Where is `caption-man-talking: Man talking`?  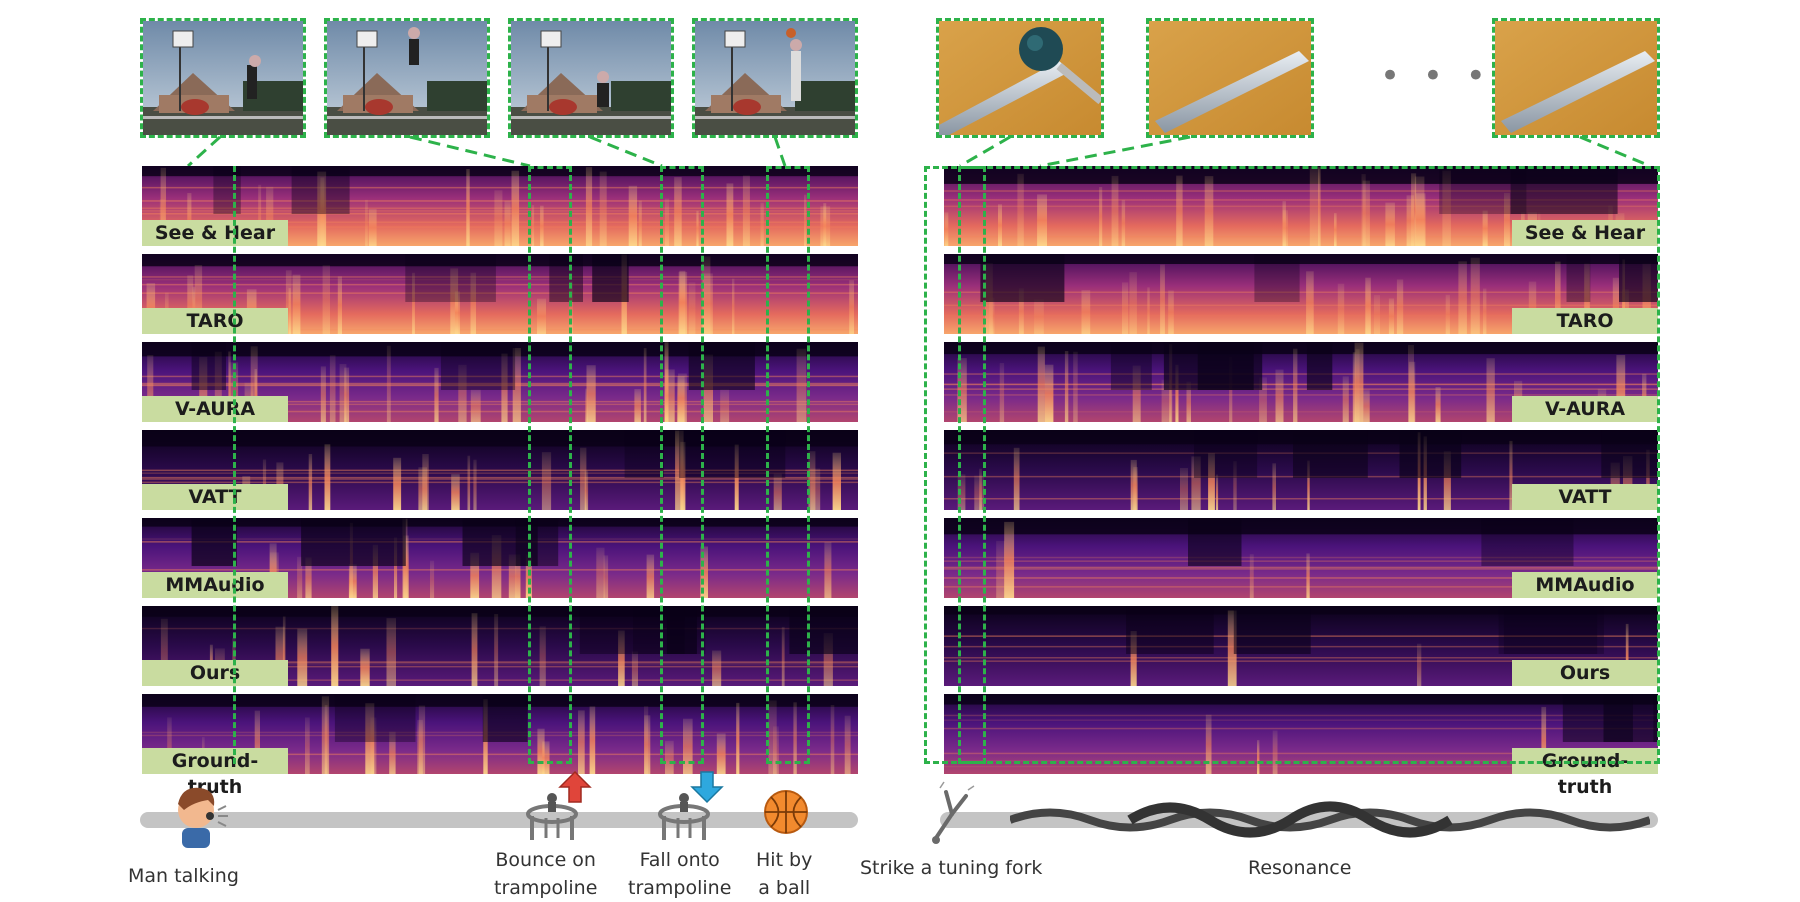
caption-man-talking: Man talking is located at coordinates (183, 876).